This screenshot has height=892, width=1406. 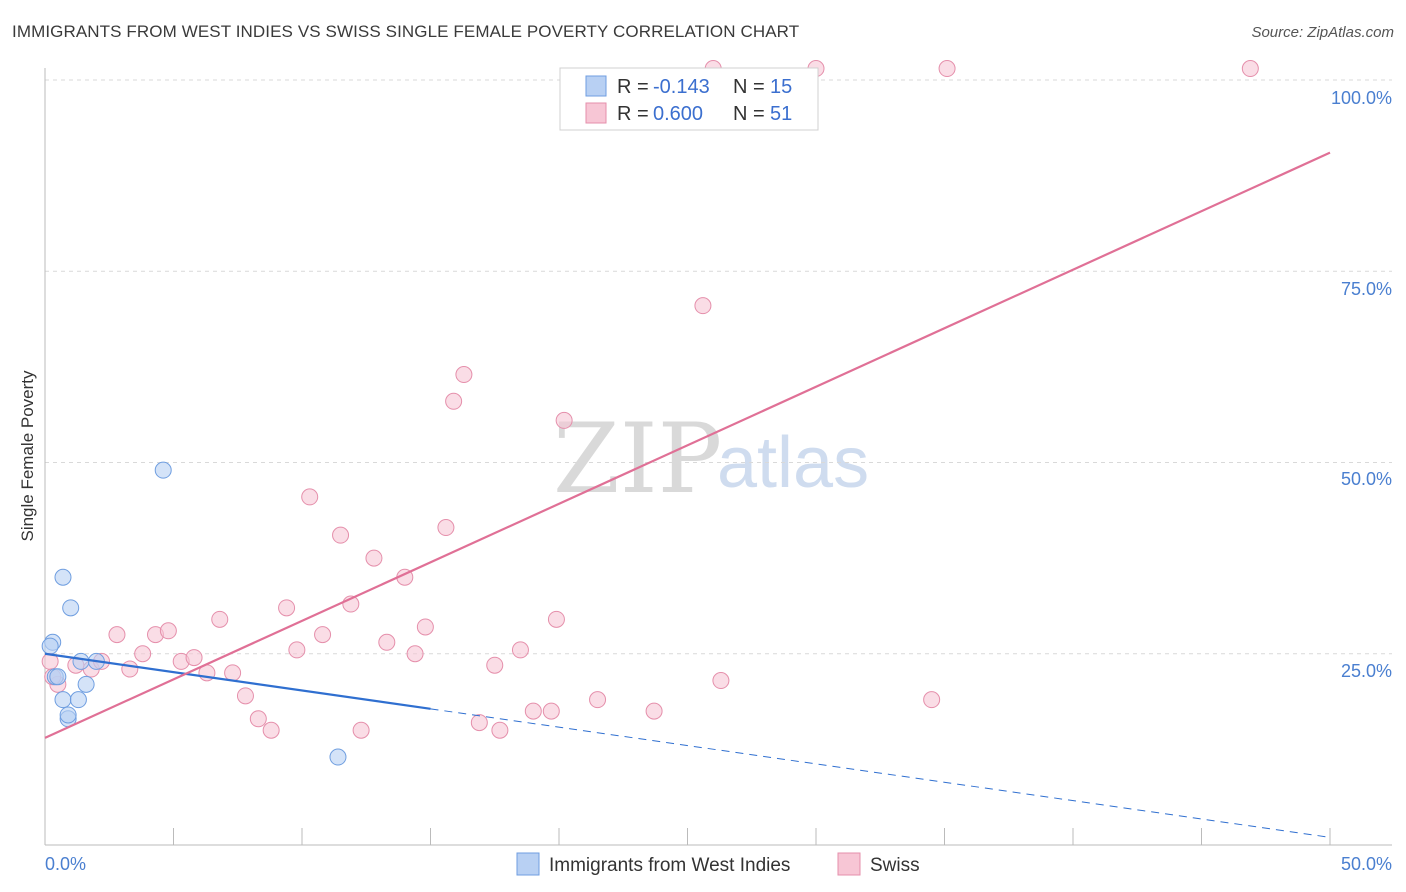 What do you see at coordinates (678, 114) in the screenshot?
I see `legend-r-value-pink: 0.600` at bounding box center [678, 114].